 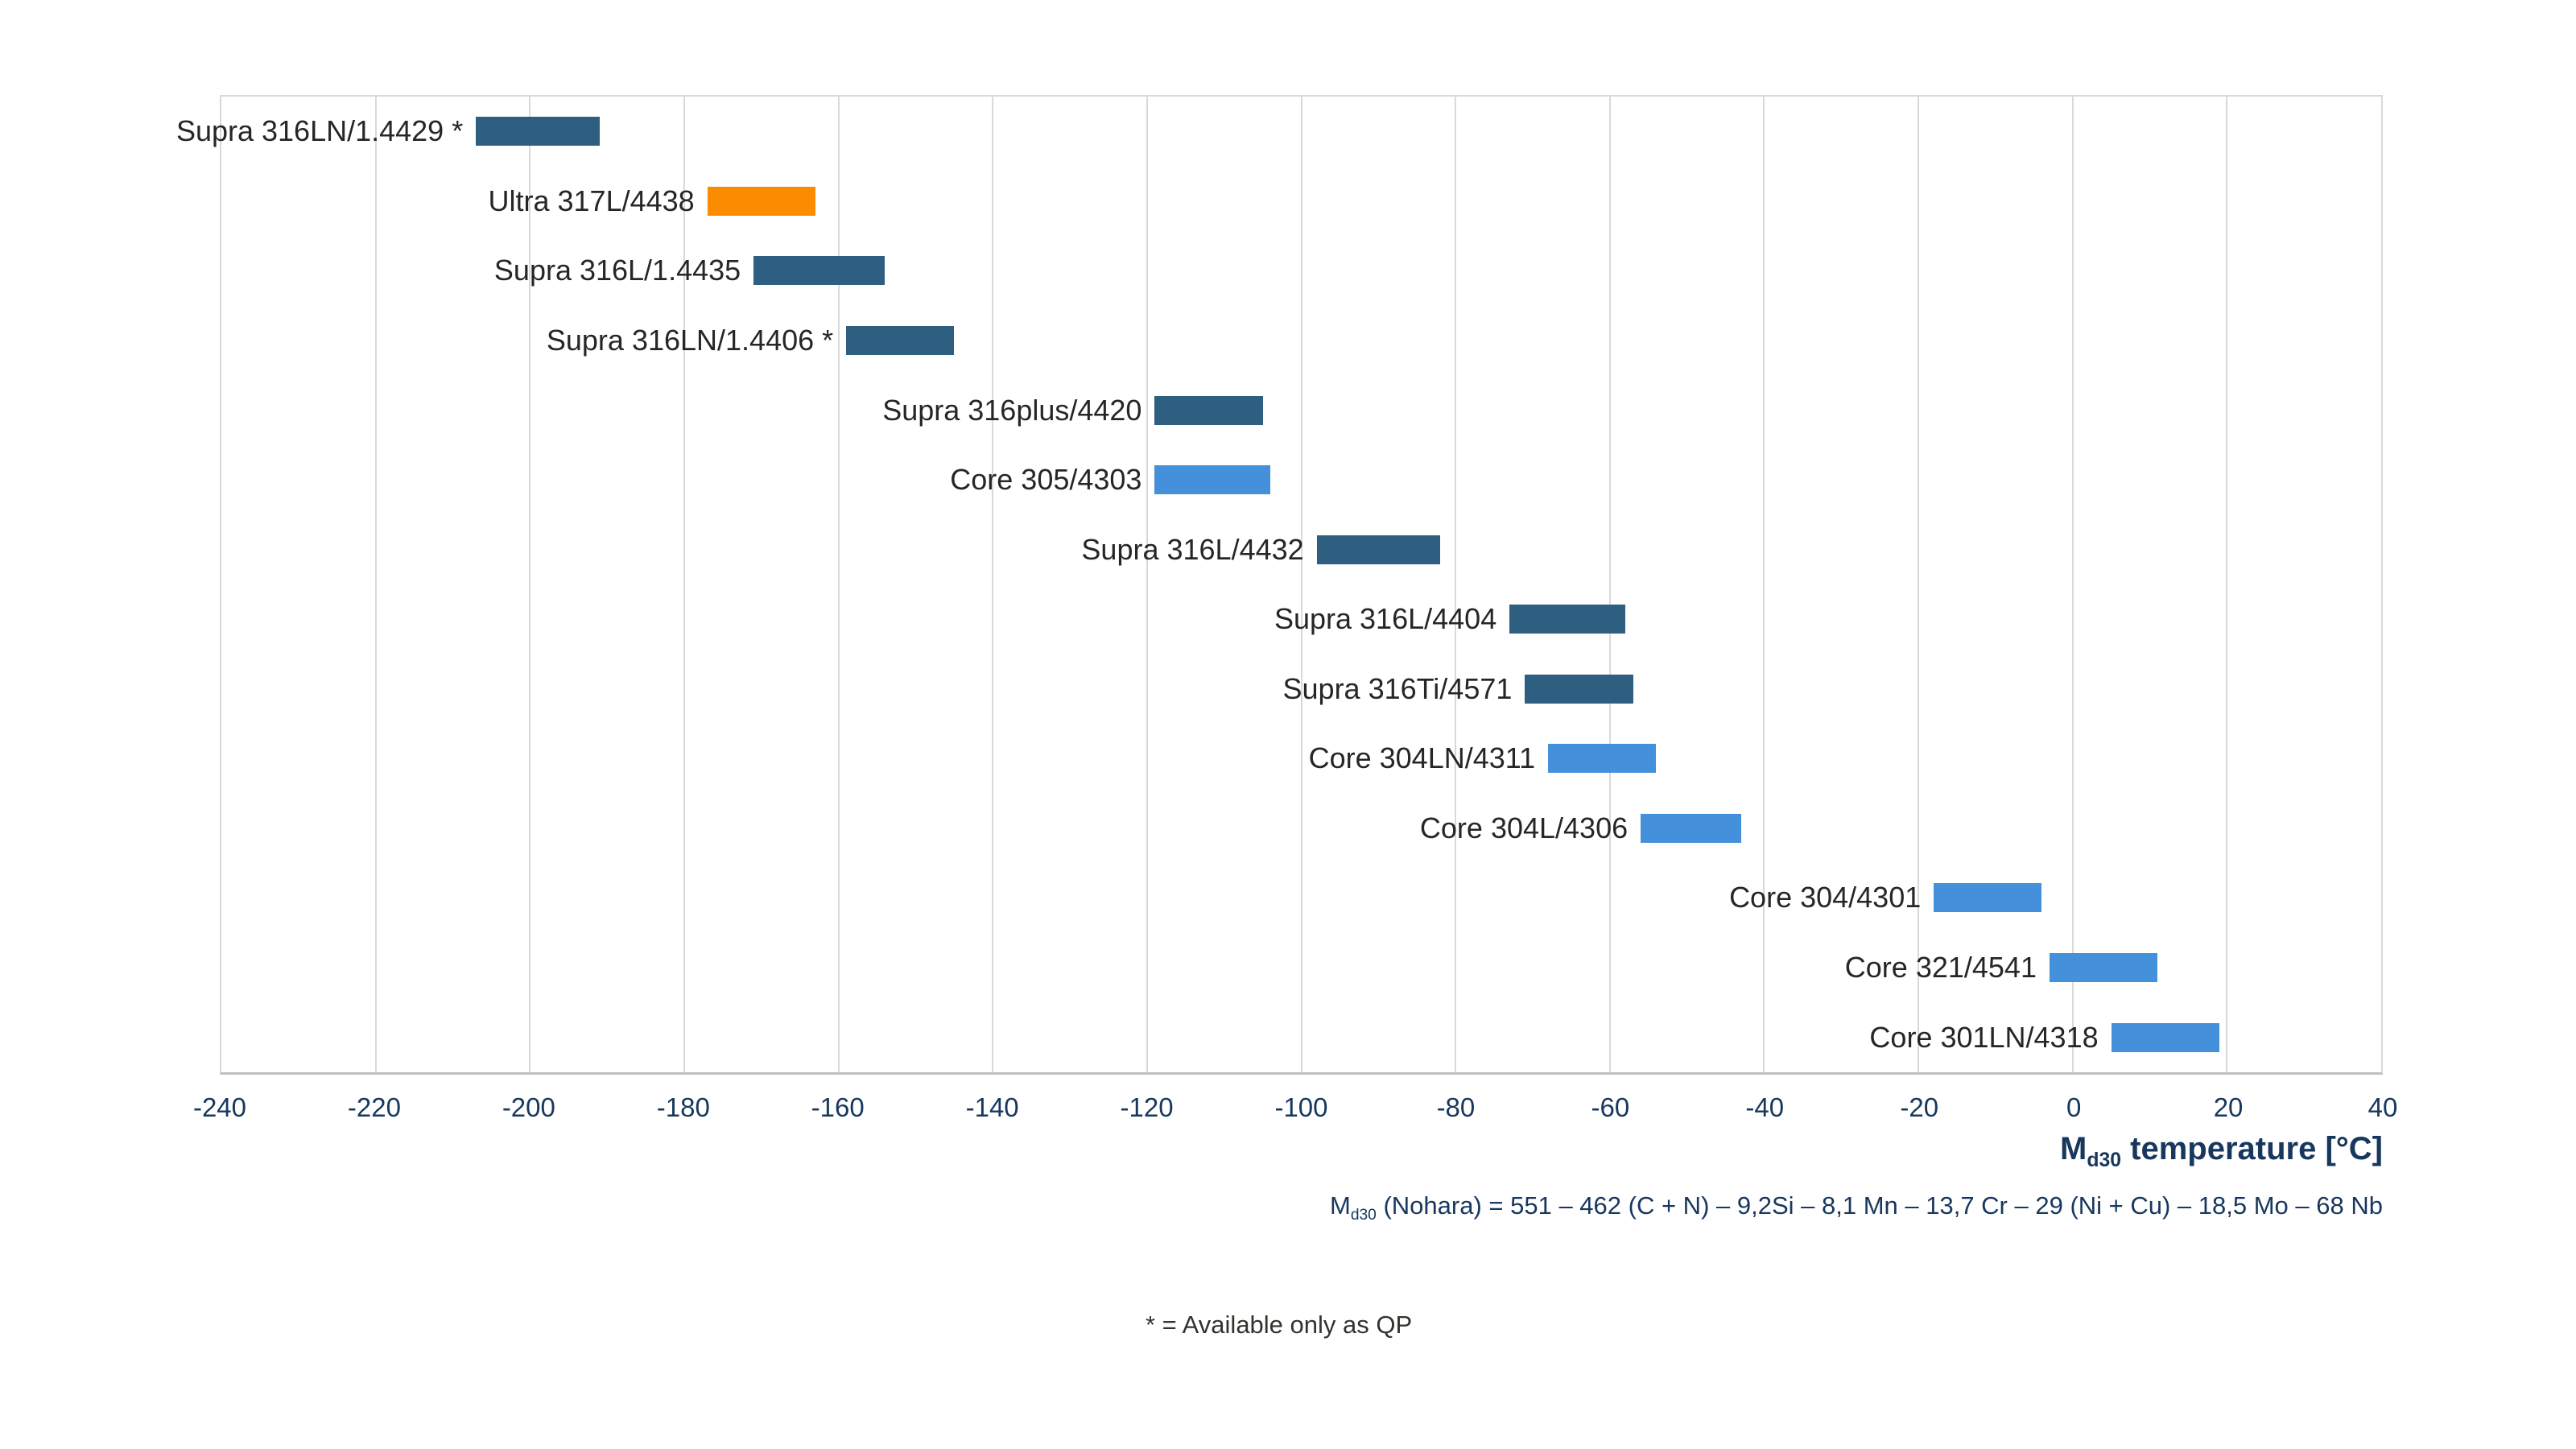 I want to click on x-tick-label: -140, so click(x=992, y=1107).